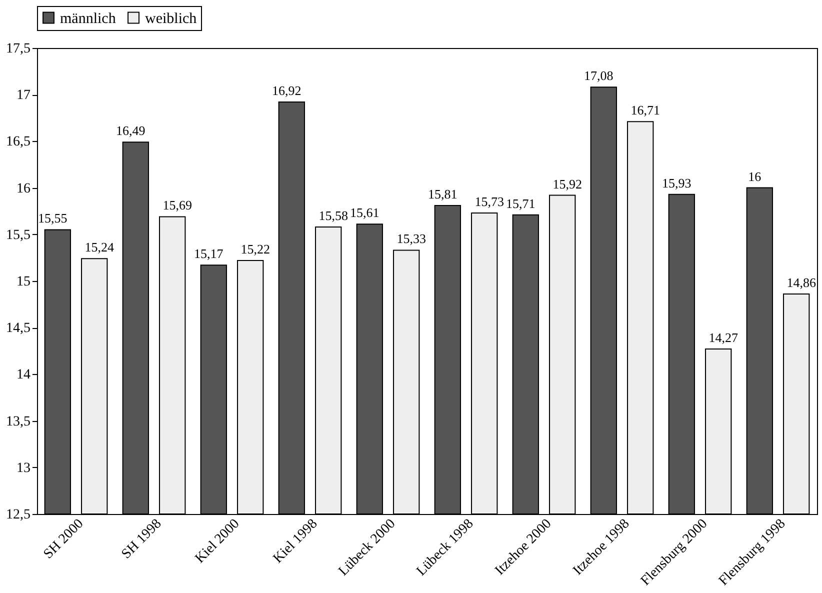 The width and height of the screenshot is (822, 593). What do you see at coordinates (645, 110) in the screenshot?
I see `data-label: 16,71` at bounding box center [645, 110].